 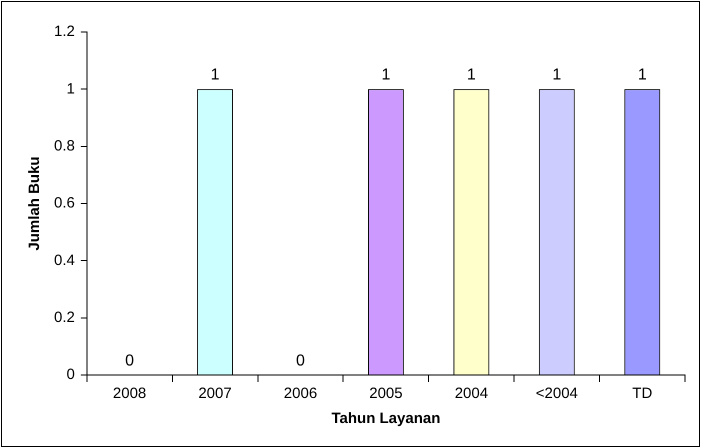 What do you see at coordinates (64, 260) in the screenshot?
I see `y-tick-label: 0.4` at bounding box center [64, 260].